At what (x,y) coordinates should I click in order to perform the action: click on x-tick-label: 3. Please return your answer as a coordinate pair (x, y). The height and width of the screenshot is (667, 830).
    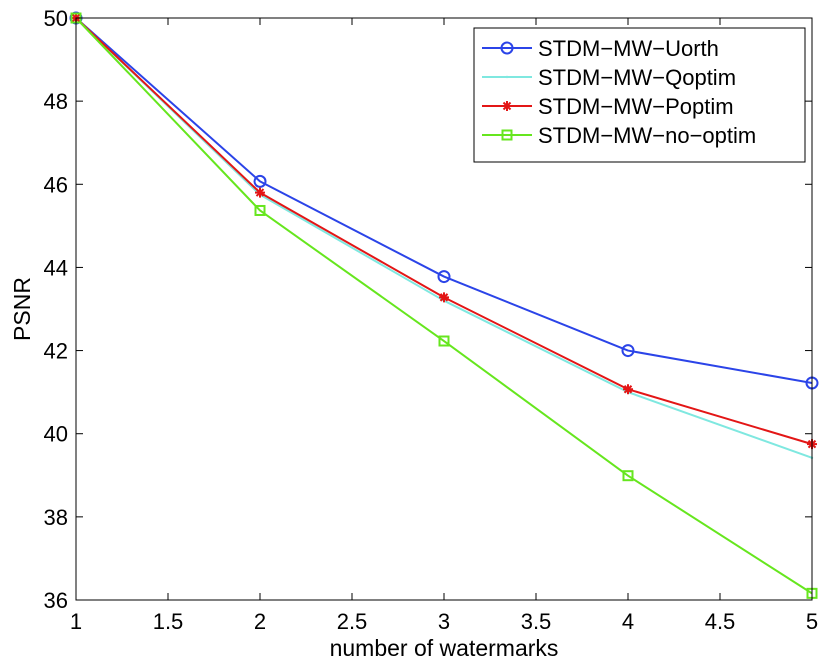
    Looking at the image, I should click on (444, 621).